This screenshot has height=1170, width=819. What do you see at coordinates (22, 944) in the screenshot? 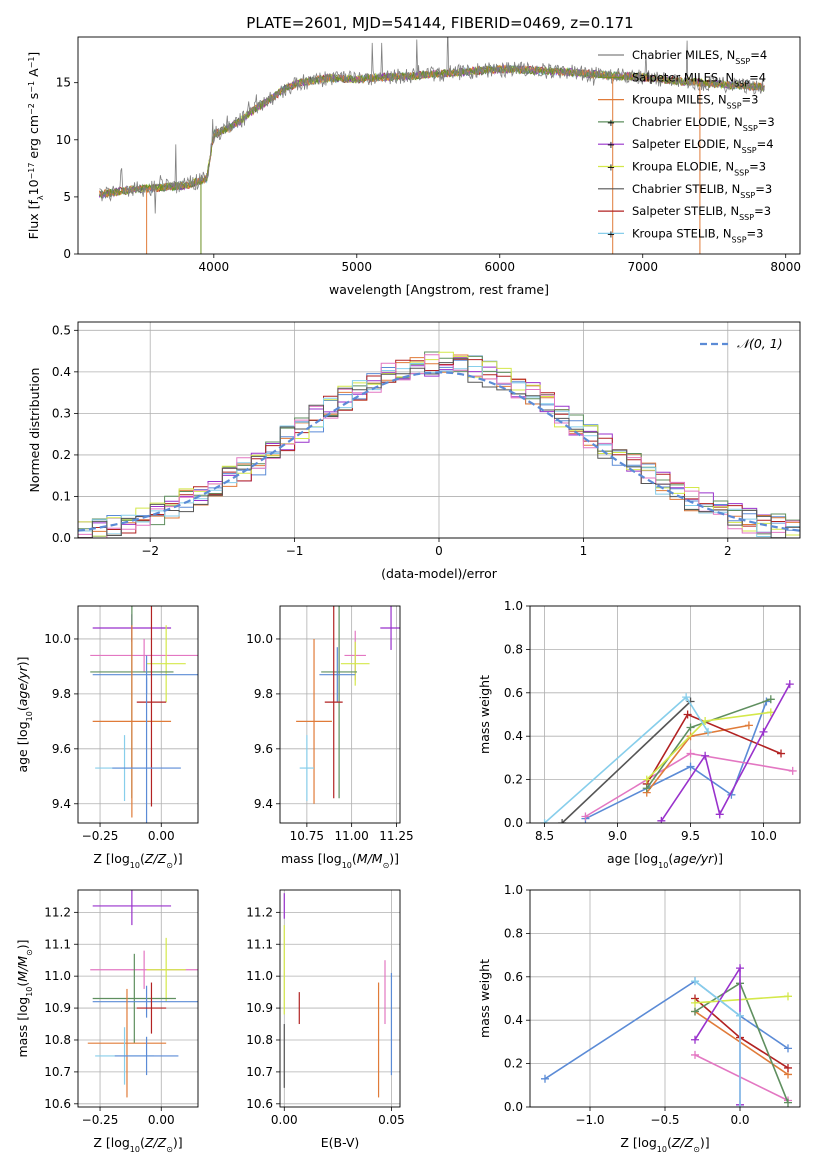
I see `y-axis-label-part: )]` at bounding box center [22, 944].